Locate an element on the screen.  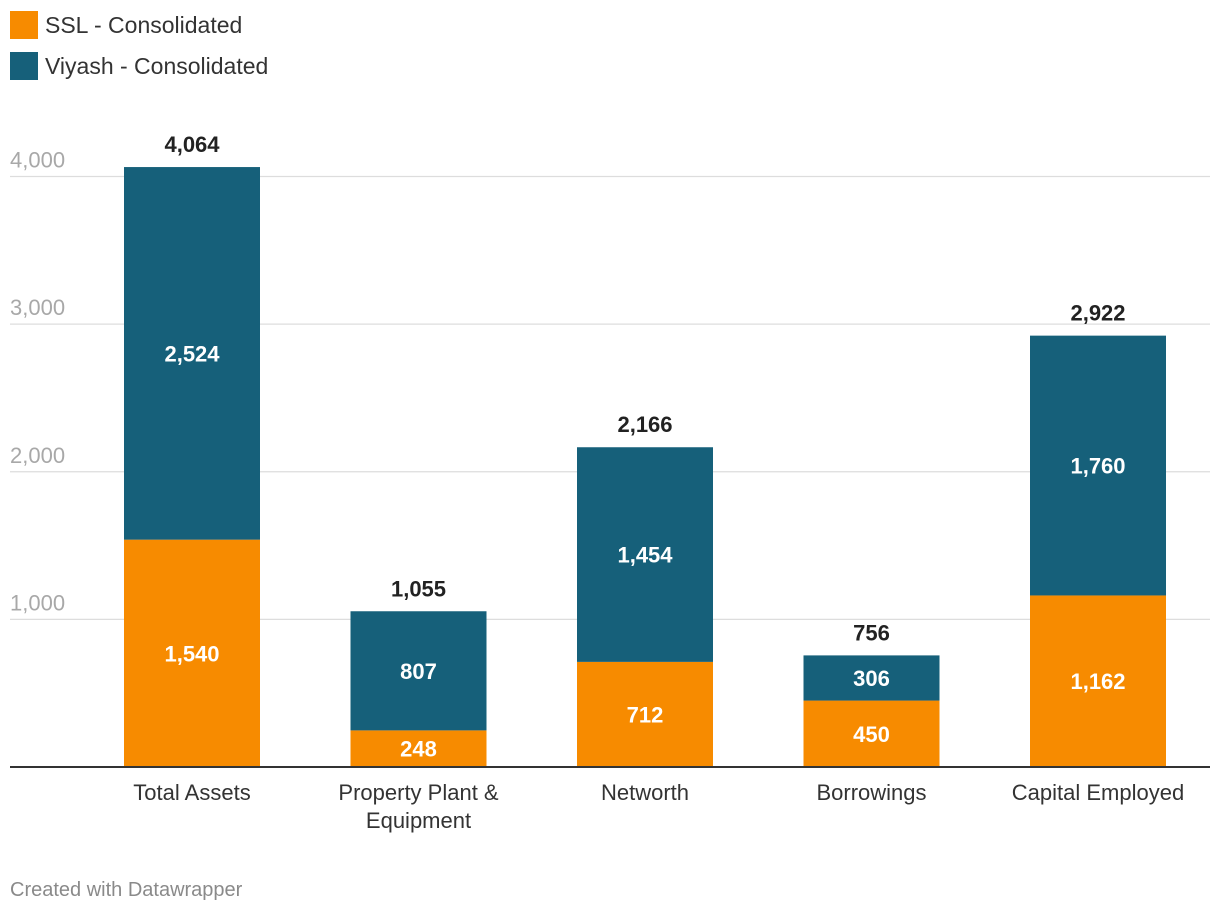
bar-label-viyash-2: 1,454 is located at coordinates (645, 555).